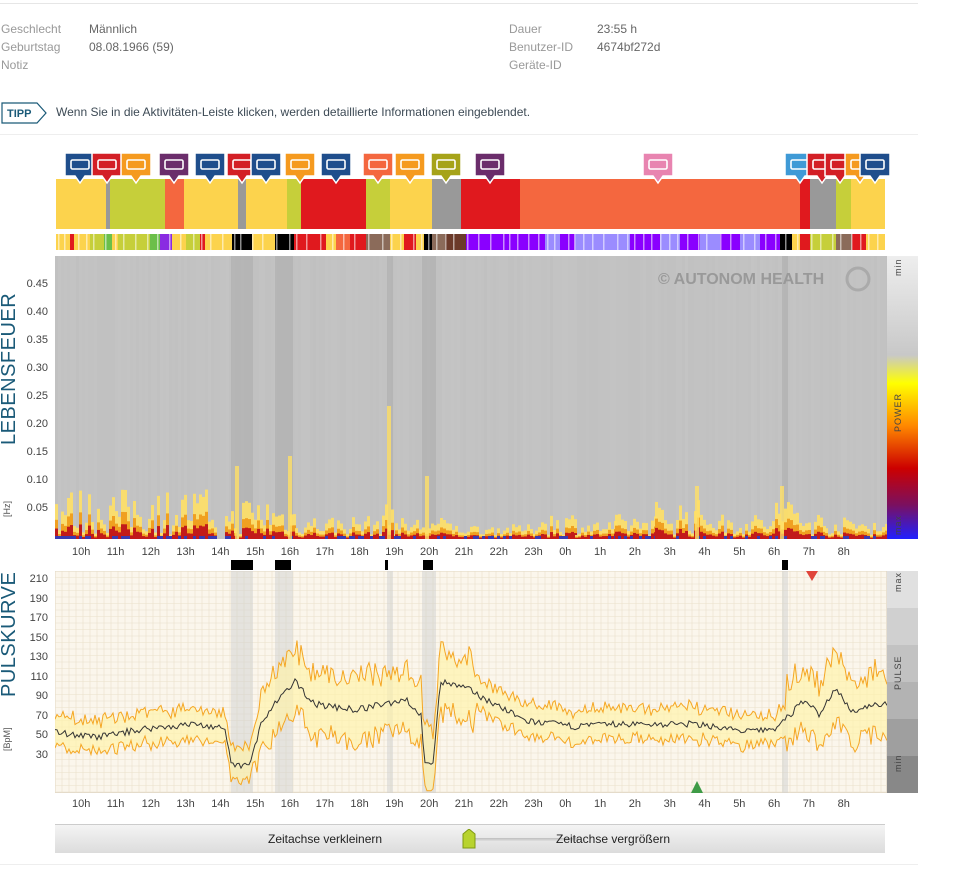  I want to click on zoom-slider-track, so click(523, 839).